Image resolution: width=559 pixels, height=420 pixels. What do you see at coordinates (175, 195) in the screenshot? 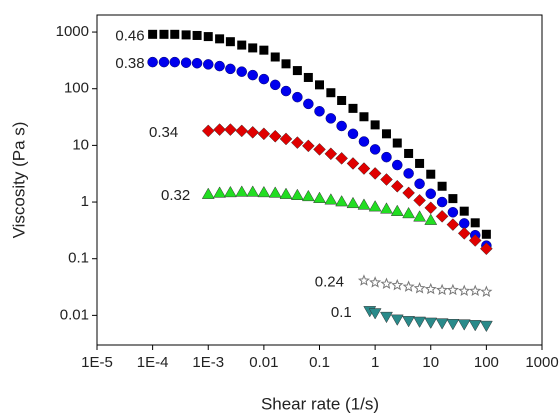
I see `series-label: 0.32` at bounding box center [175, 195].